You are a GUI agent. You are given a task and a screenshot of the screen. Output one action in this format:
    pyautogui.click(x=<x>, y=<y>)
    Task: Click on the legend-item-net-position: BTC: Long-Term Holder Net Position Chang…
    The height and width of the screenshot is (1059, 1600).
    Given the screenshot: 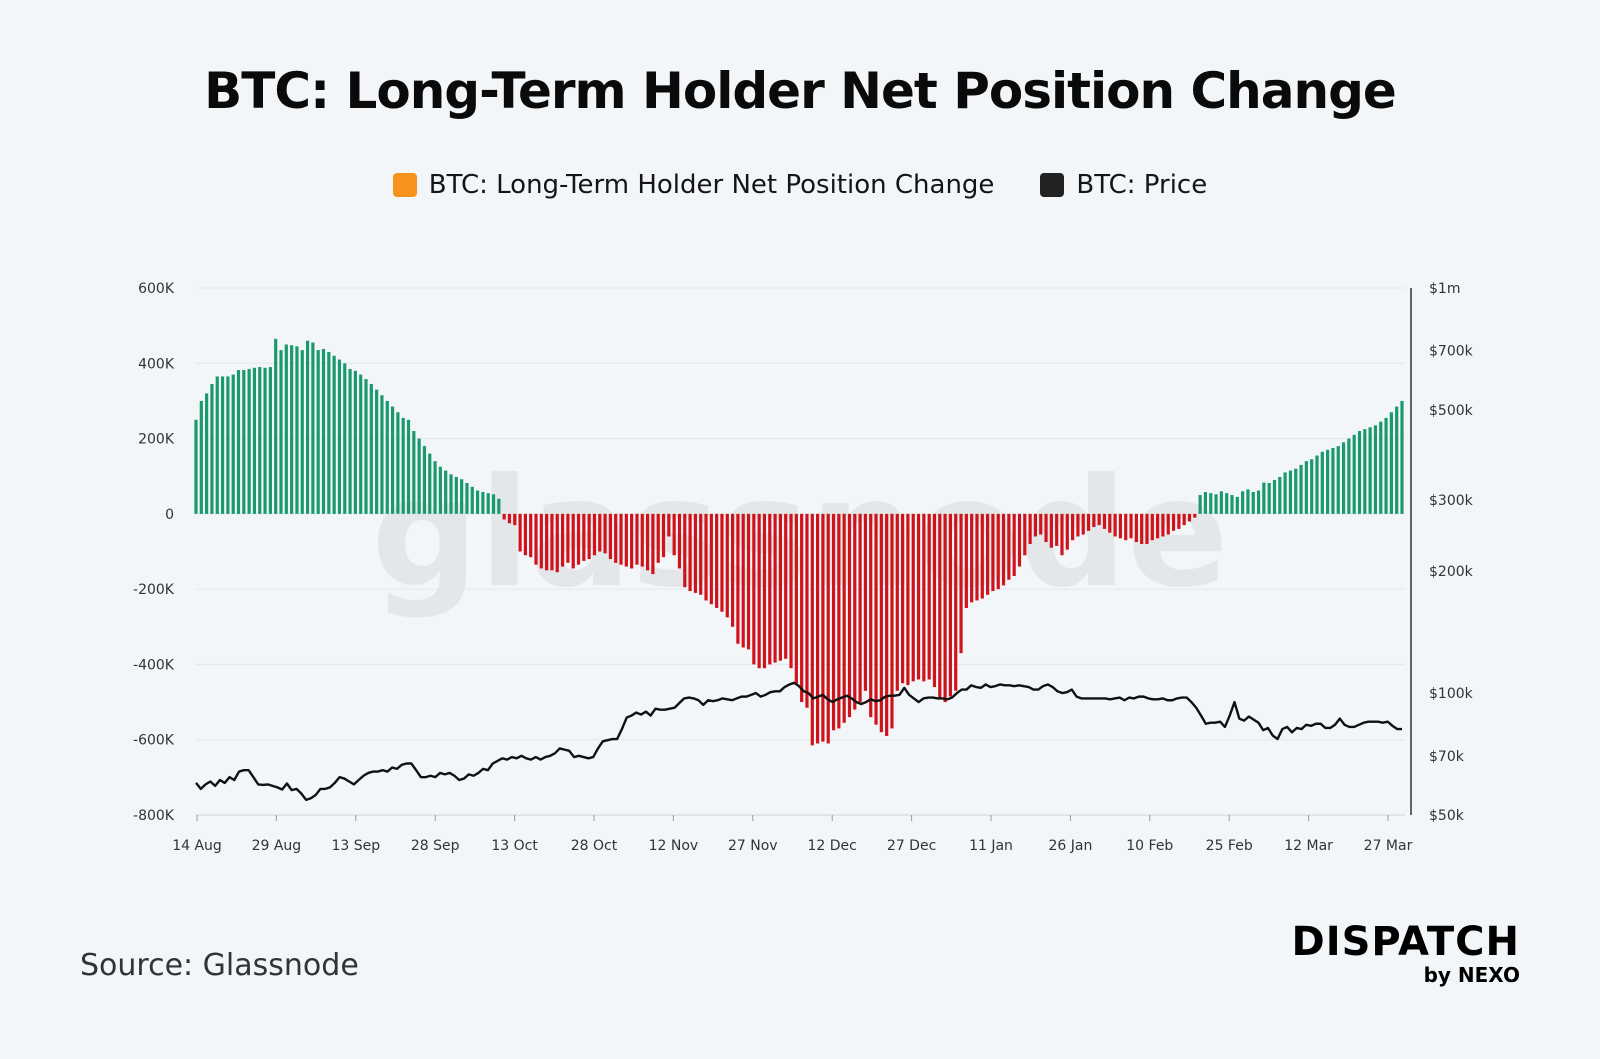 What is the action you would take?
    pyautogui.click(x=693, y=185)
    